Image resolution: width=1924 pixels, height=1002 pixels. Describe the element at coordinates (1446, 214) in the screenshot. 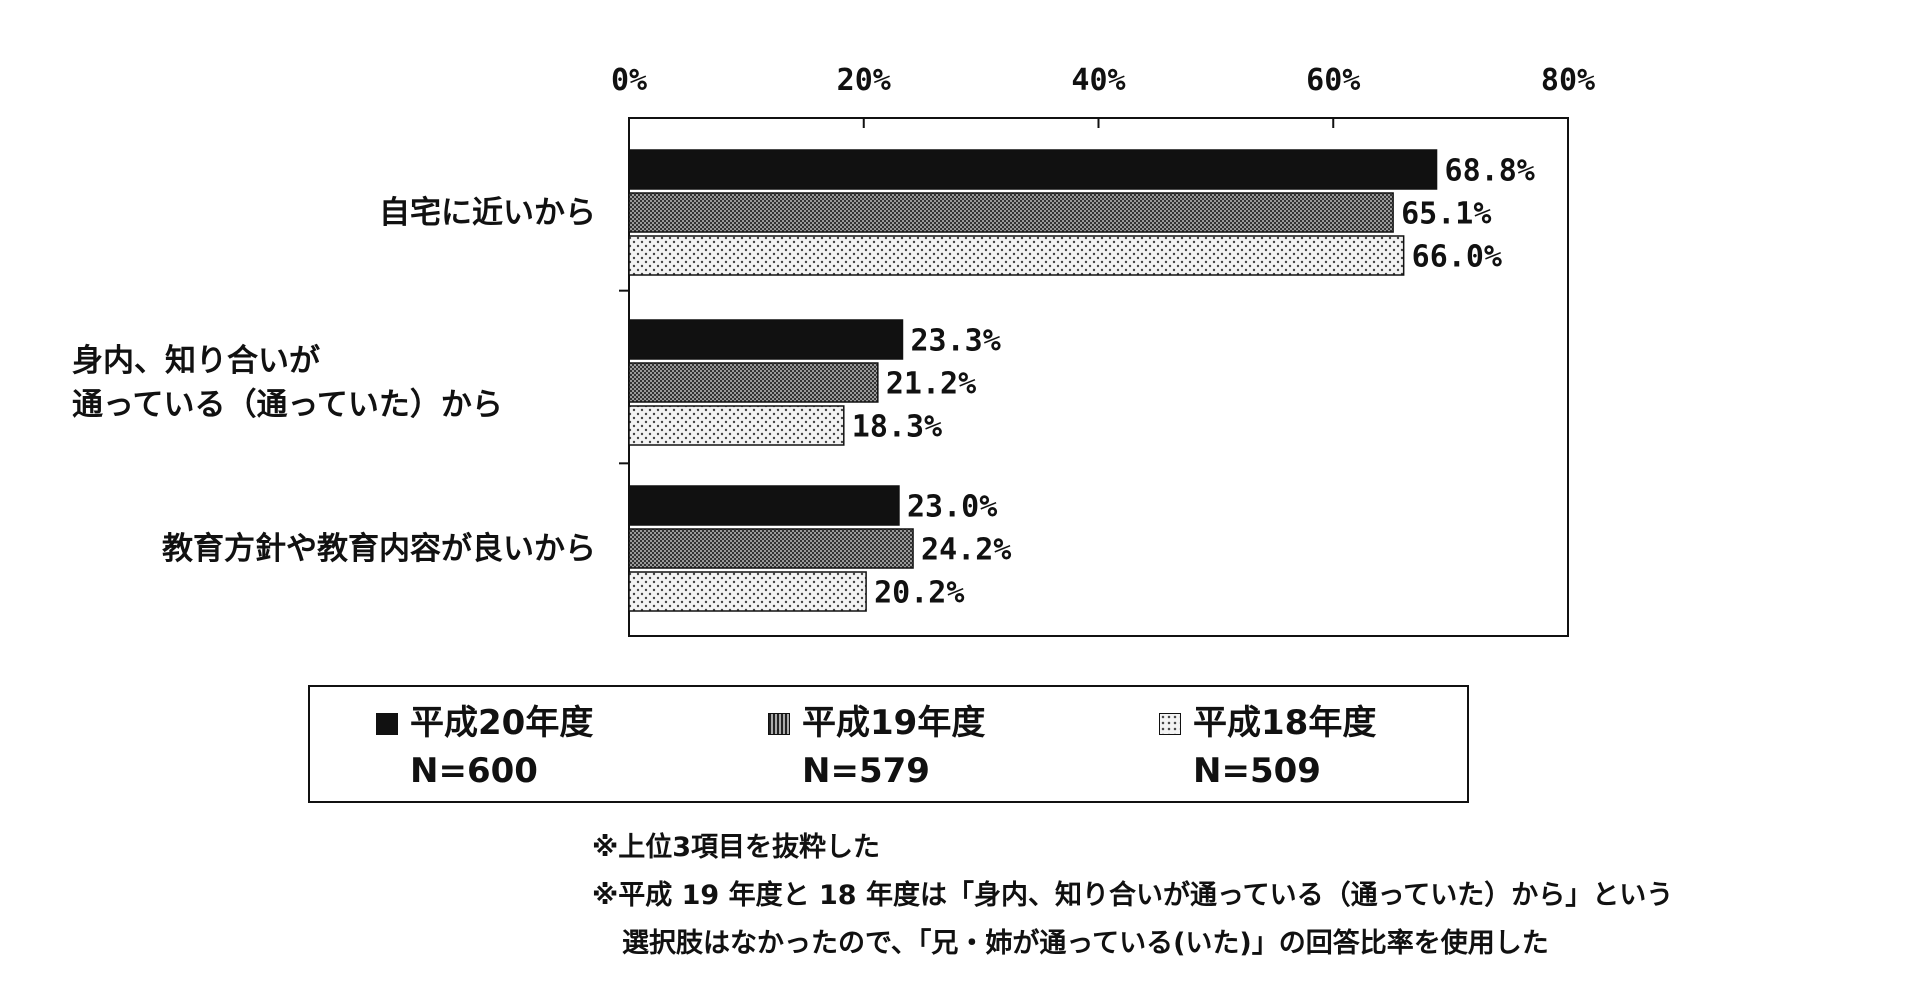

I see `data-label: 65.1%` at that location.